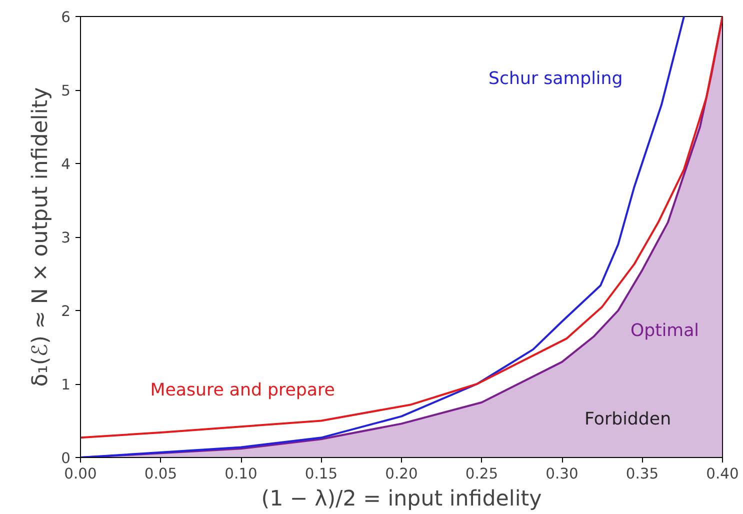 This screenshot has width=743, height=514. Describe the element at coordinates (562, 474) in the screenshot. I see `x-tick-label: 0.30` at that location.